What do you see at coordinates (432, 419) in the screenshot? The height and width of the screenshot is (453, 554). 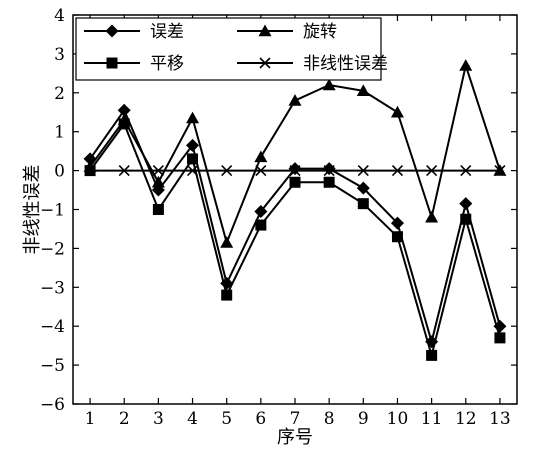 I see `x-tick-label: 11` at bounding box center [432, 419].